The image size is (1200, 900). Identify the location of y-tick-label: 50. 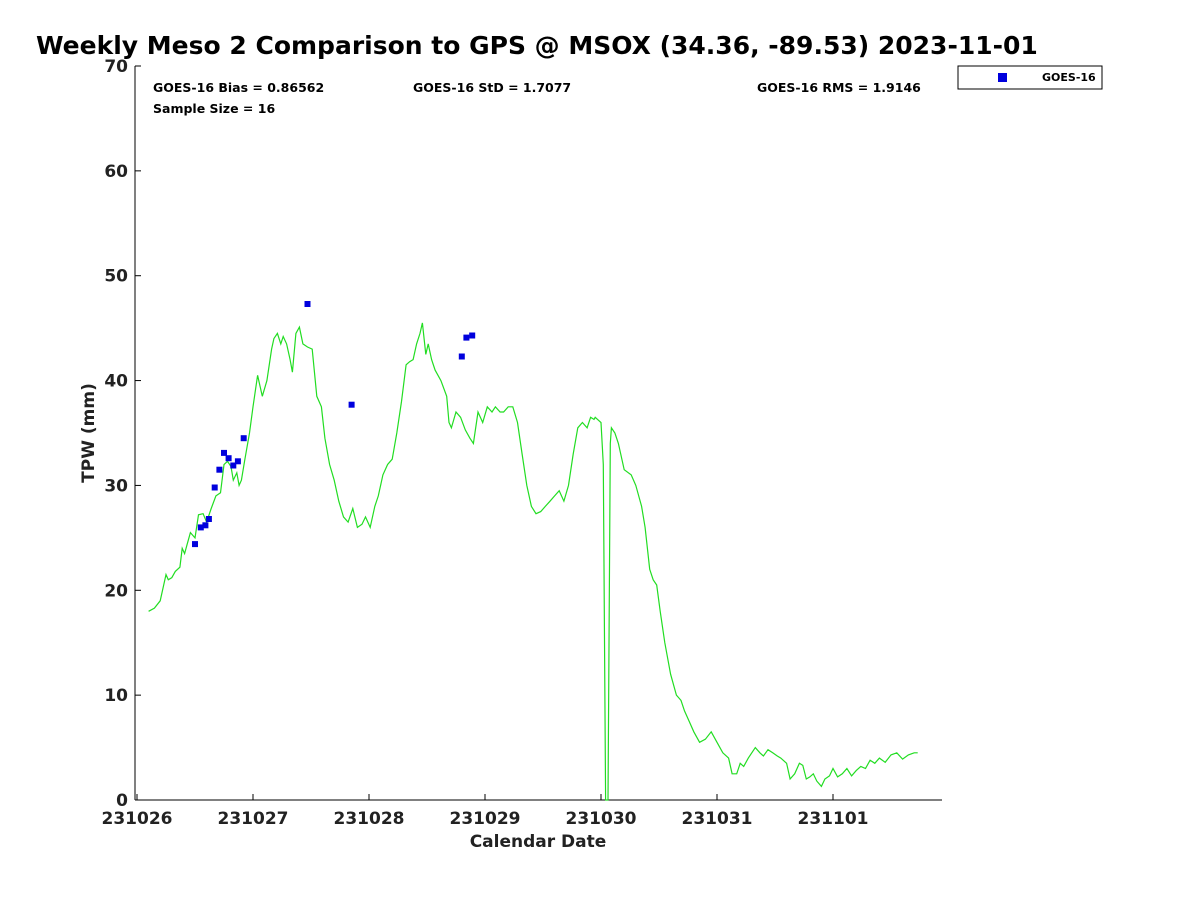
(116, 277).